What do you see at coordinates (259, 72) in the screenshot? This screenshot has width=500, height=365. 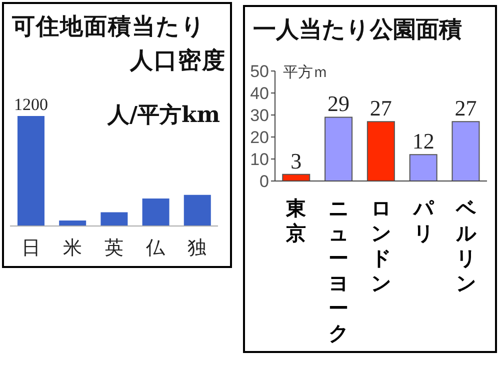 I see `y-tick-label: 50` at bounding box center [259, 72].